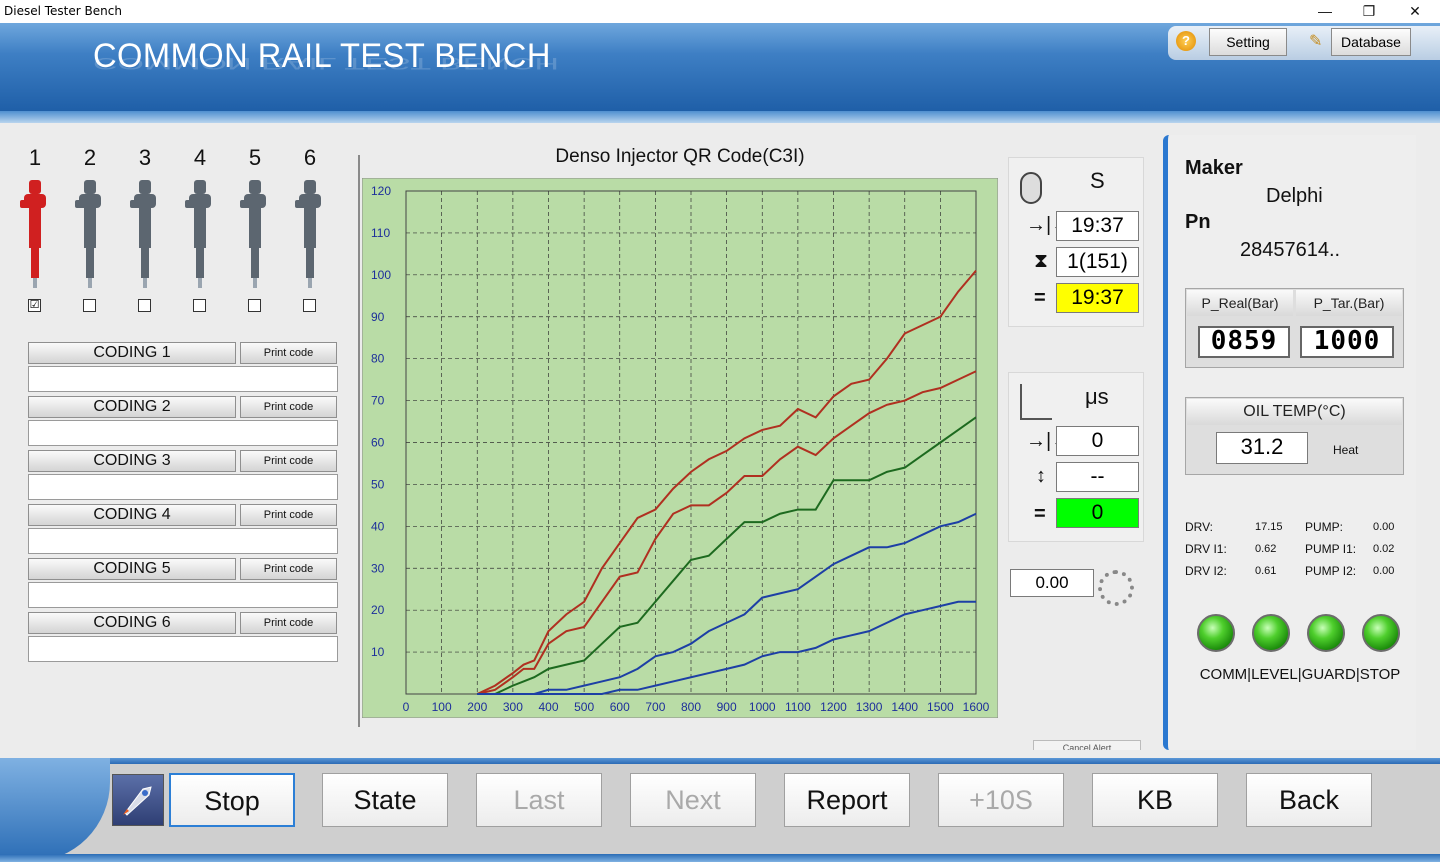 This screenshot has width=1440, height=862. What do you see at coordinates (1266, 549) in the screenshot?
I see `drv-i1-value: 0.62` at bounding box center [1266, 549].